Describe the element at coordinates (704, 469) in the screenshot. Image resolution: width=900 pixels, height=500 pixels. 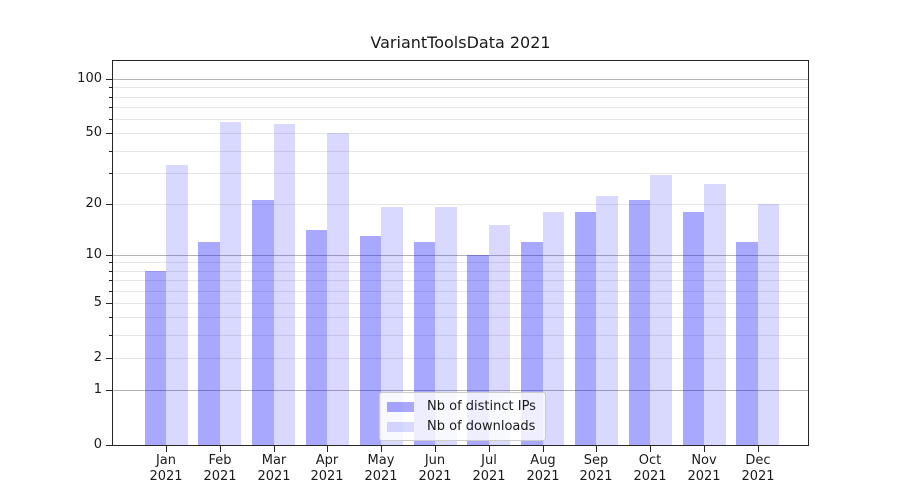
I see `x-tick-label-nov-2021: Nov 2021` at that location.